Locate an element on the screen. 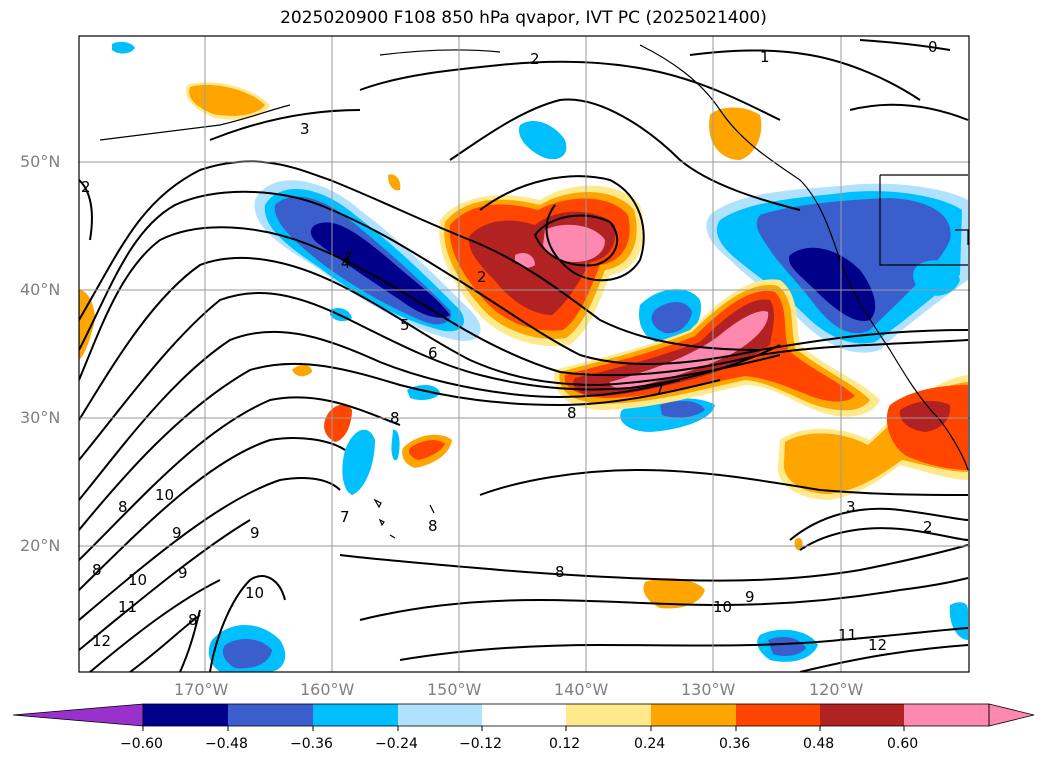 The height and width of the screenshot is (765, 1047). svg-text: 5 is located at coordinates (405, 325).